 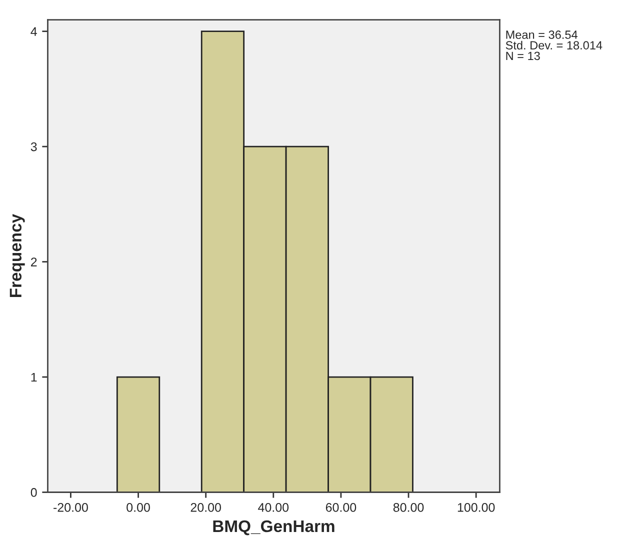 What do you see at coordinates (34, 262) in the screenshot?
I see `y-tick-label: 2` at bounding box center [34, 262].